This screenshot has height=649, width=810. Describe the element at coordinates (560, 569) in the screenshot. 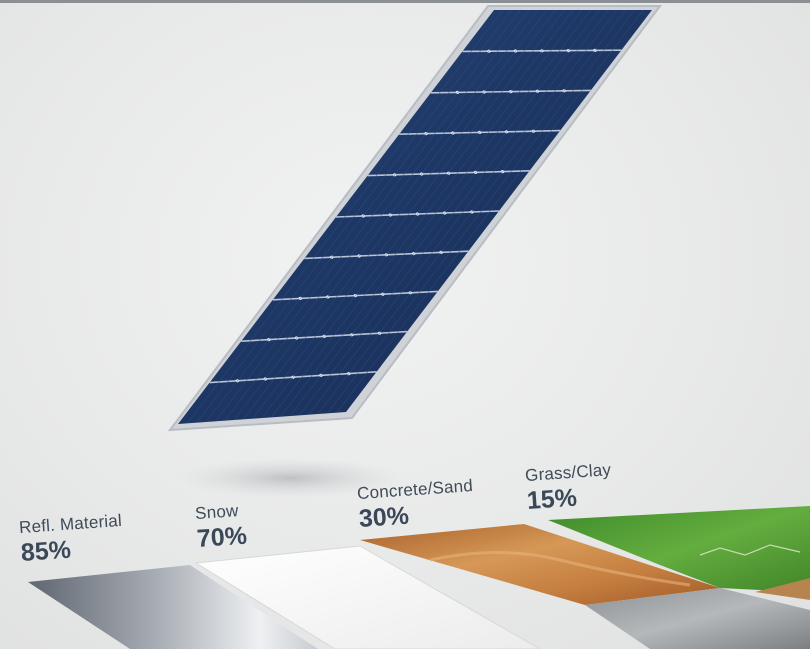

I see `sand-dune-ripple` at that location.